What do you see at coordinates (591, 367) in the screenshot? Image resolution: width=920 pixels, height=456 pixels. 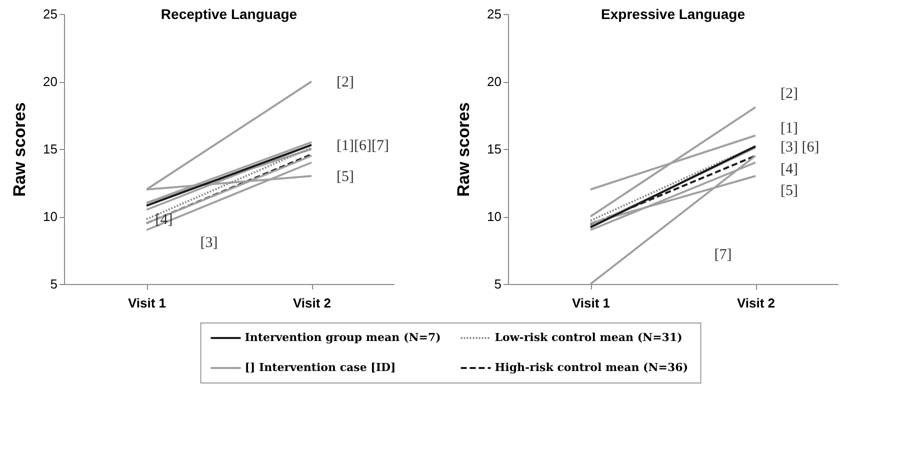 I see `legend-label: High-risk control mean (N=36)` at bounding box center [591, 367].